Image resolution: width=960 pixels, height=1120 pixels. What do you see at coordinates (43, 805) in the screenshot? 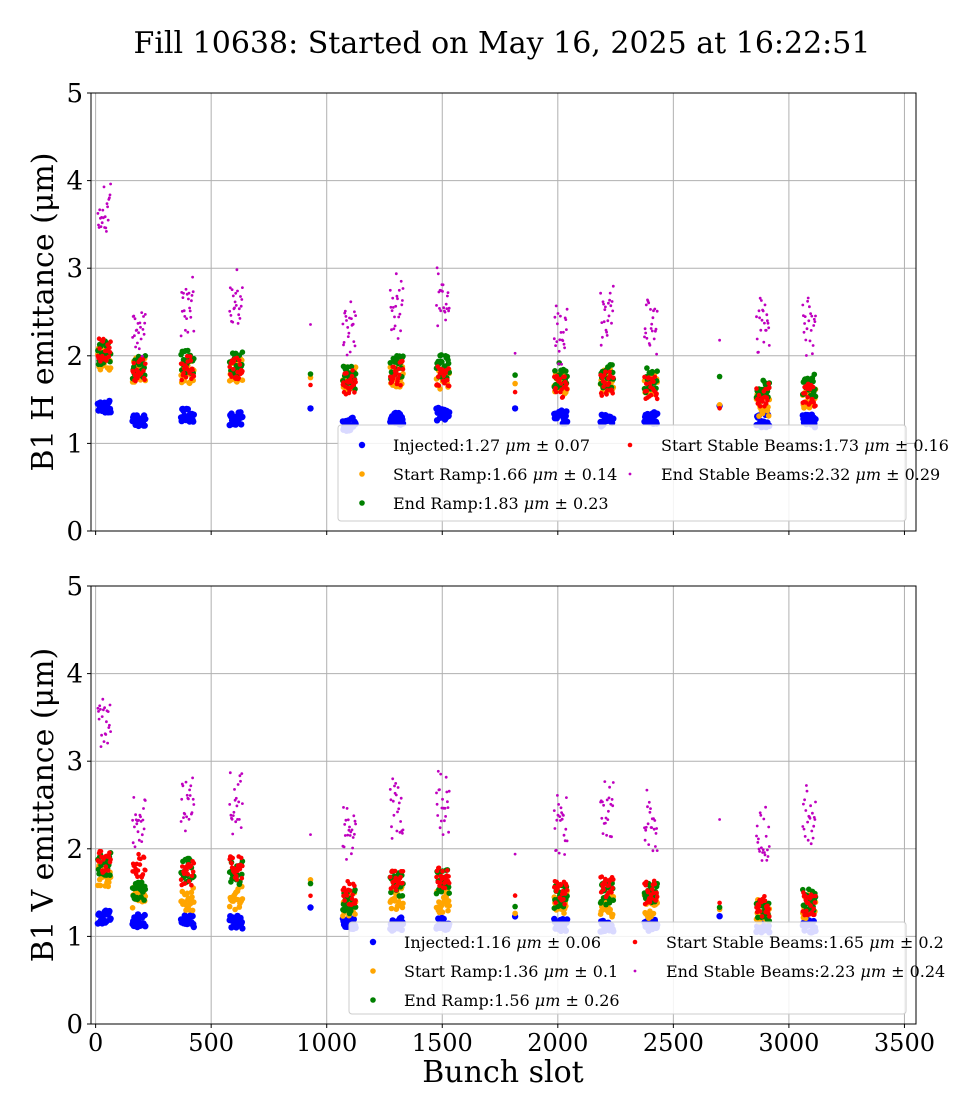
I see `y-axis-label: B1 V emittance (μm)` at bounding box center [43, 805].